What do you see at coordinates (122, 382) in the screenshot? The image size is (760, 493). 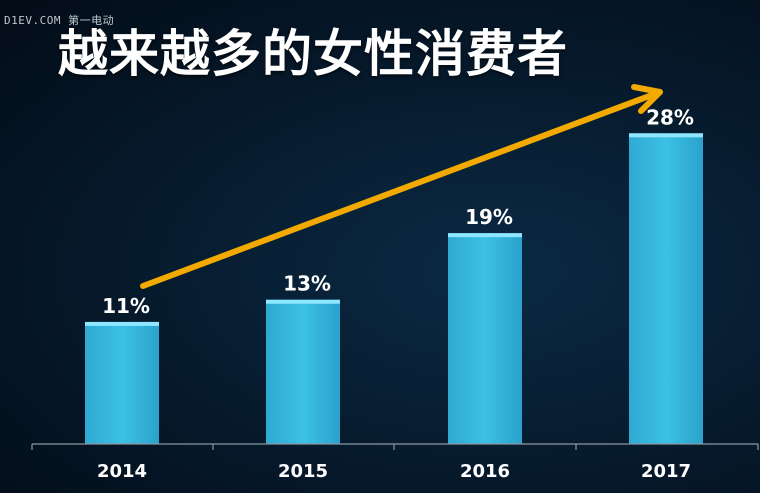 I see `bar-2014` at bounding box center [122, 382].